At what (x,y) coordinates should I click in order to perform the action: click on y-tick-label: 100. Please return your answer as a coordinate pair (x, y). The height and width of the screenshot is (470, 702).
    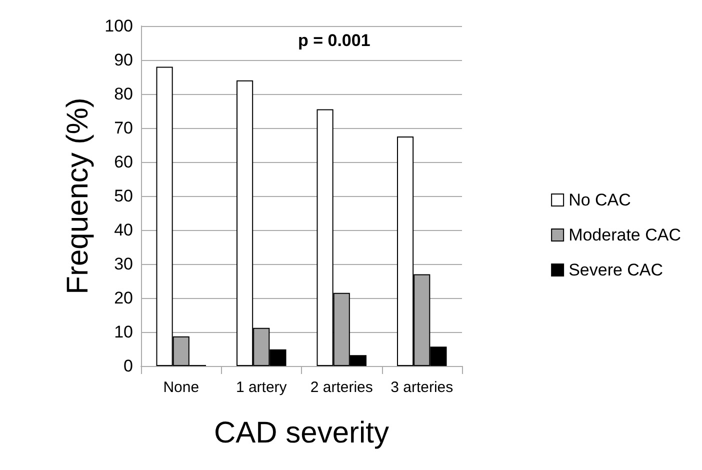
    Looking at the image, I should click on (118, 26).